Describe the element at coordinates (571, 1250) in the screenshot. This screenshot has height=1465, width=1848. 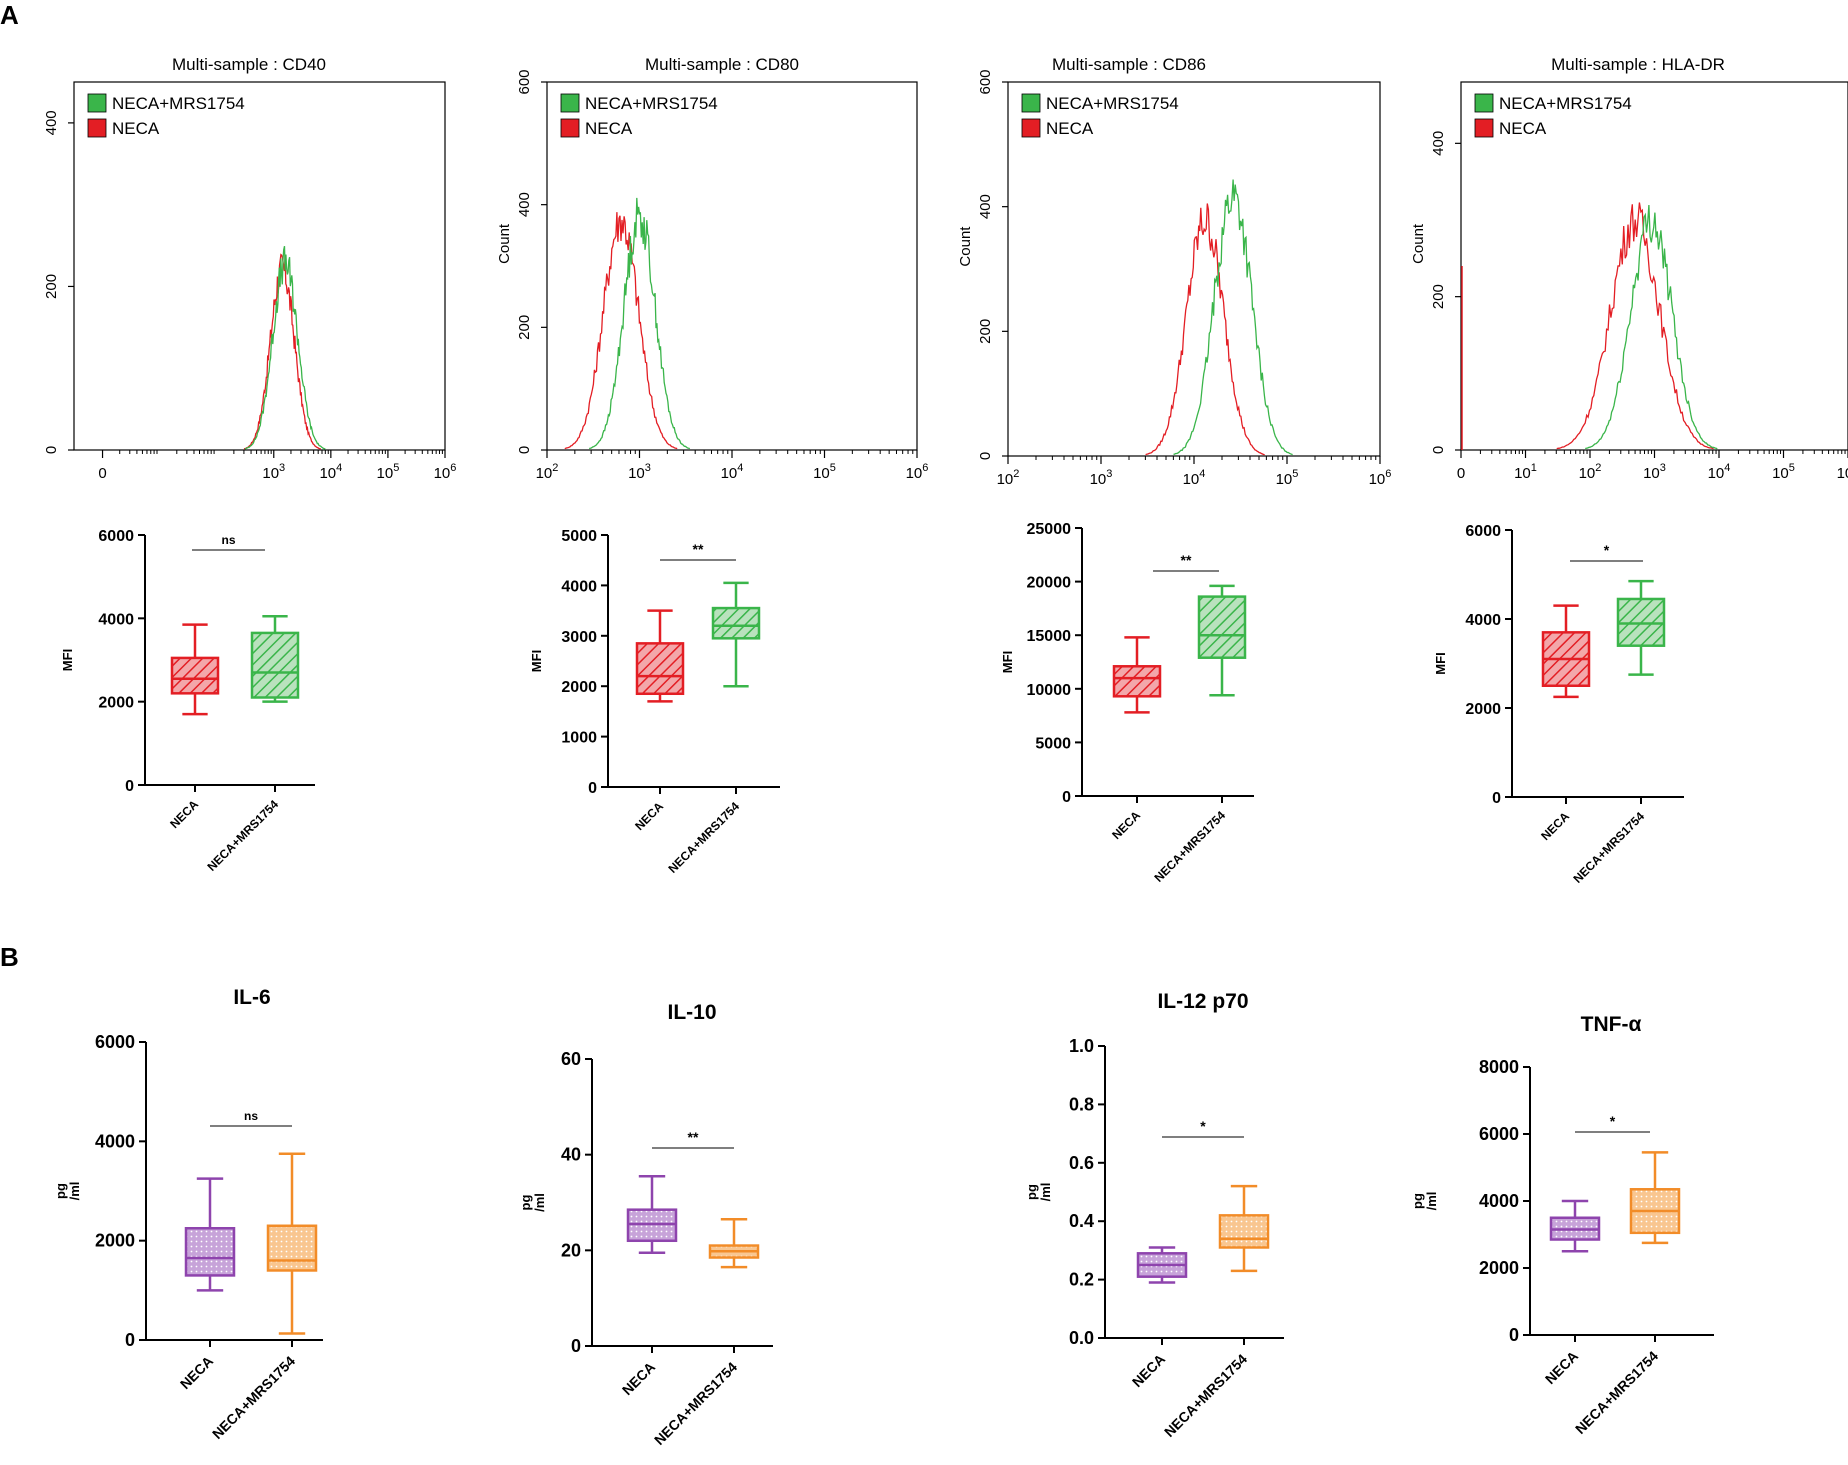
I see `y-tick-label: 20` at that location.